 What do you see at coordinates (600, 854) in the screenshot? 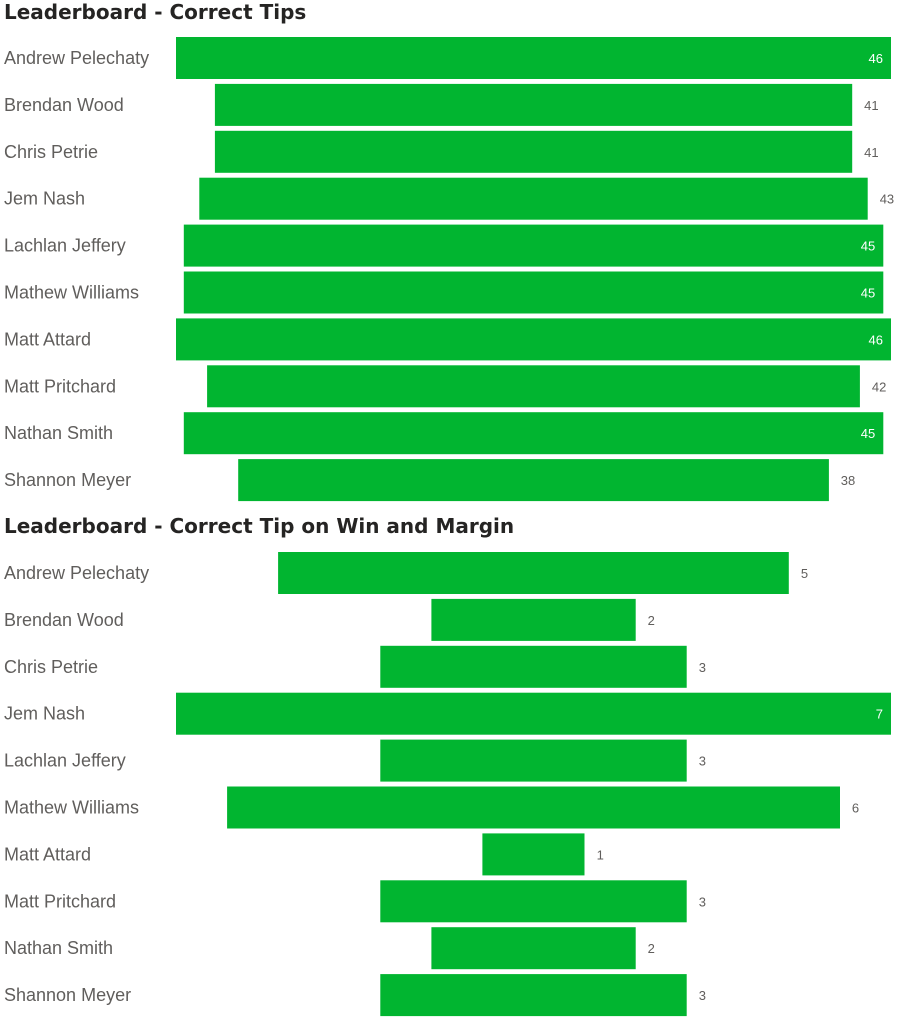
I see `data-label-matt-attard: 1` at bounding box center [600, 854].